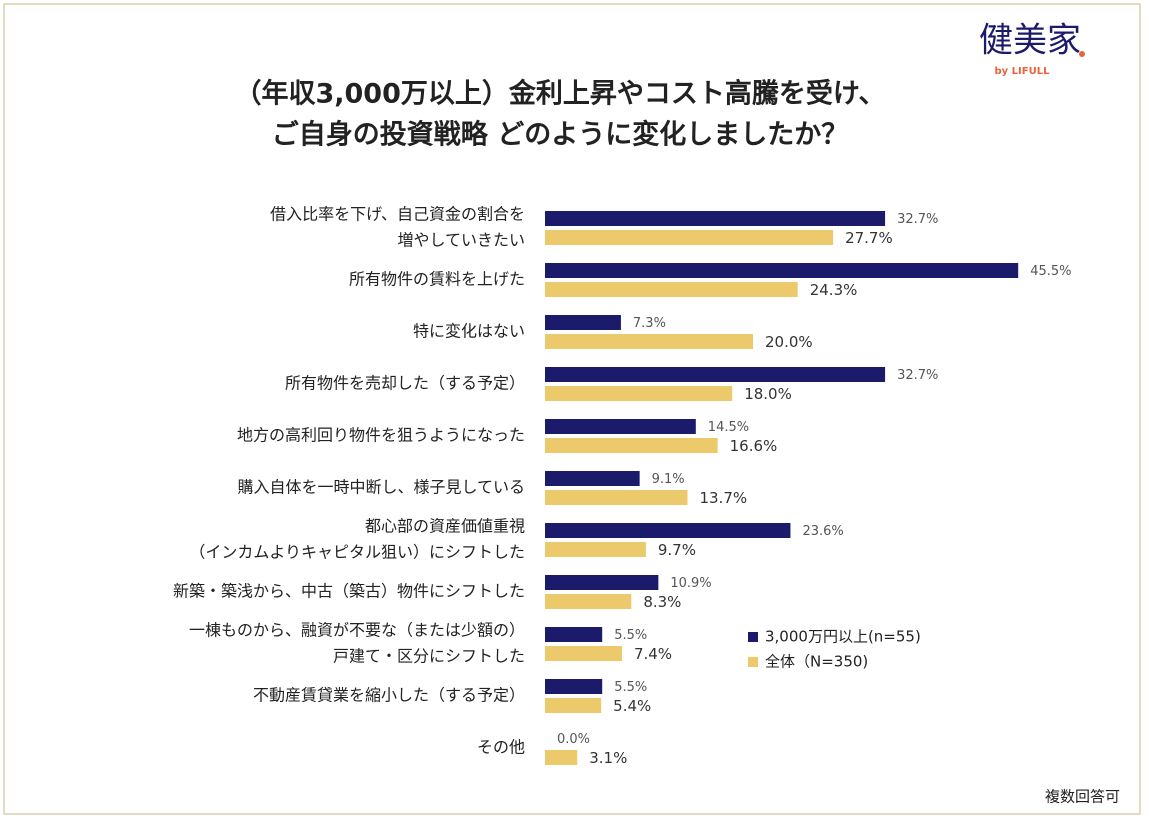 Image resolution: width=1149 pixels, height=820 pixels. What do you see at coordinates (381, 487) in the screenshot?
I see `category-label: 購入自体を一時中断し、様子見している` at bounding box center [381, 487].